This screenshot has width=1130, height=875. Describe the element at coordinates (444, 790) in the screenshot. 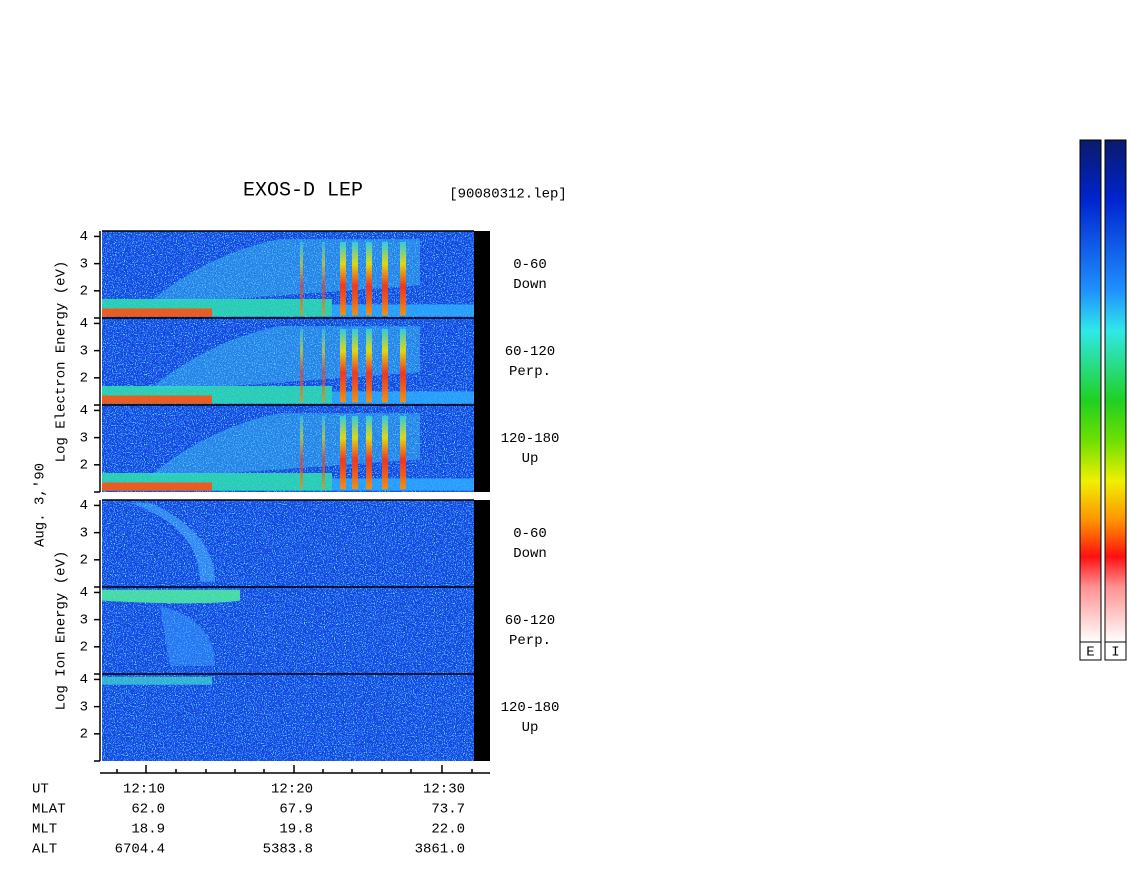

I see `orbit-cell: 12:30` at that location.